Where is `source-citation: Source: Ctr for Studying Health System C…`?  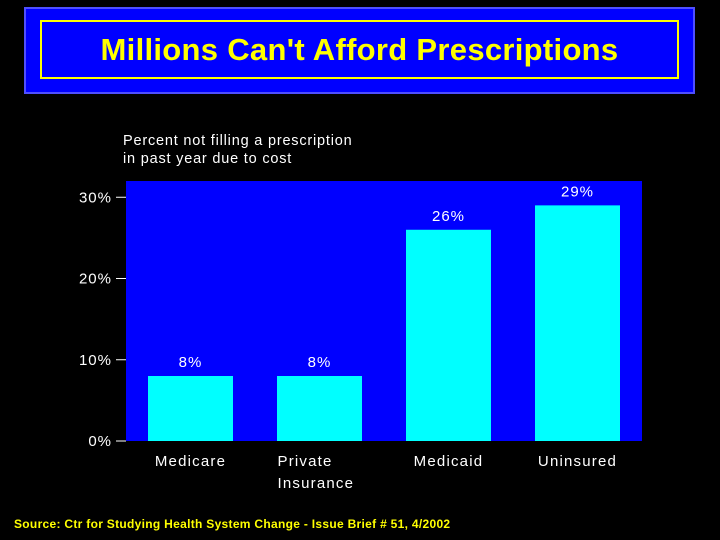
source-citation: Source: Ctr for Studying Health System C… is located at coordinates (232, 524).